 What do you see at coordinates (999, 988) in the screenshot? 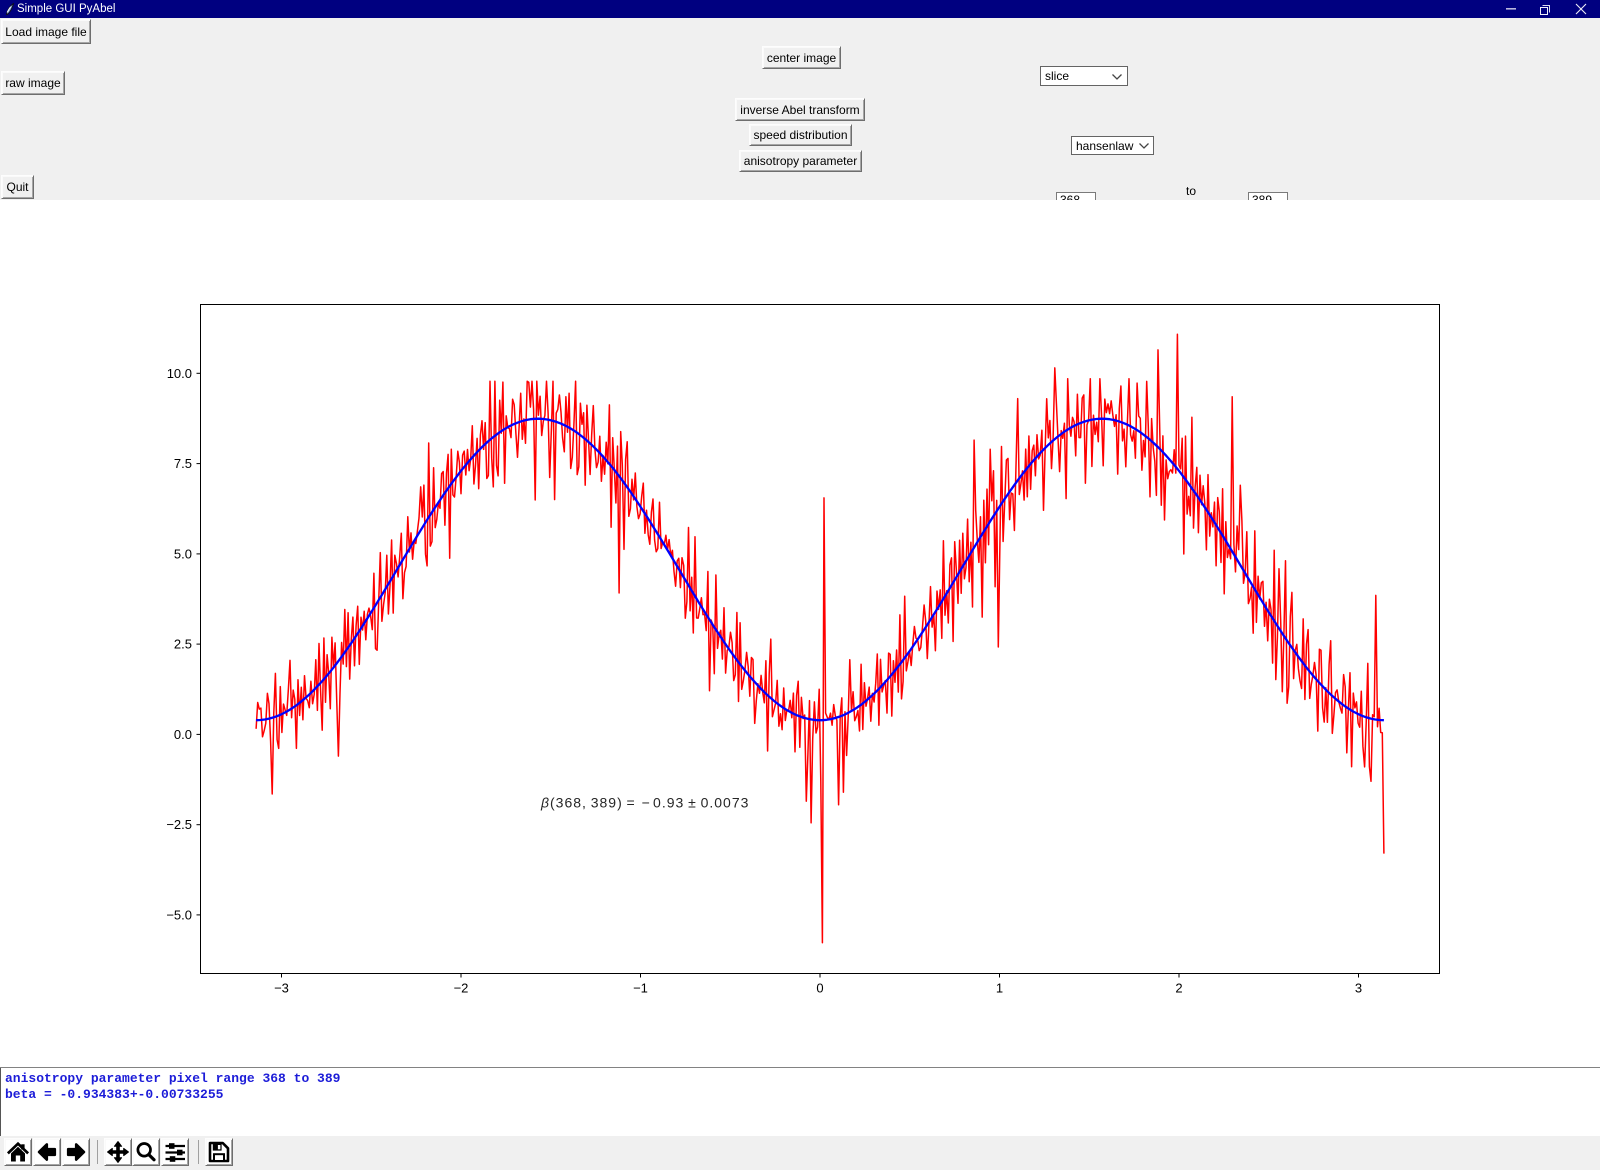
I see `svg-text: 1` at bounding box center [999, 988].